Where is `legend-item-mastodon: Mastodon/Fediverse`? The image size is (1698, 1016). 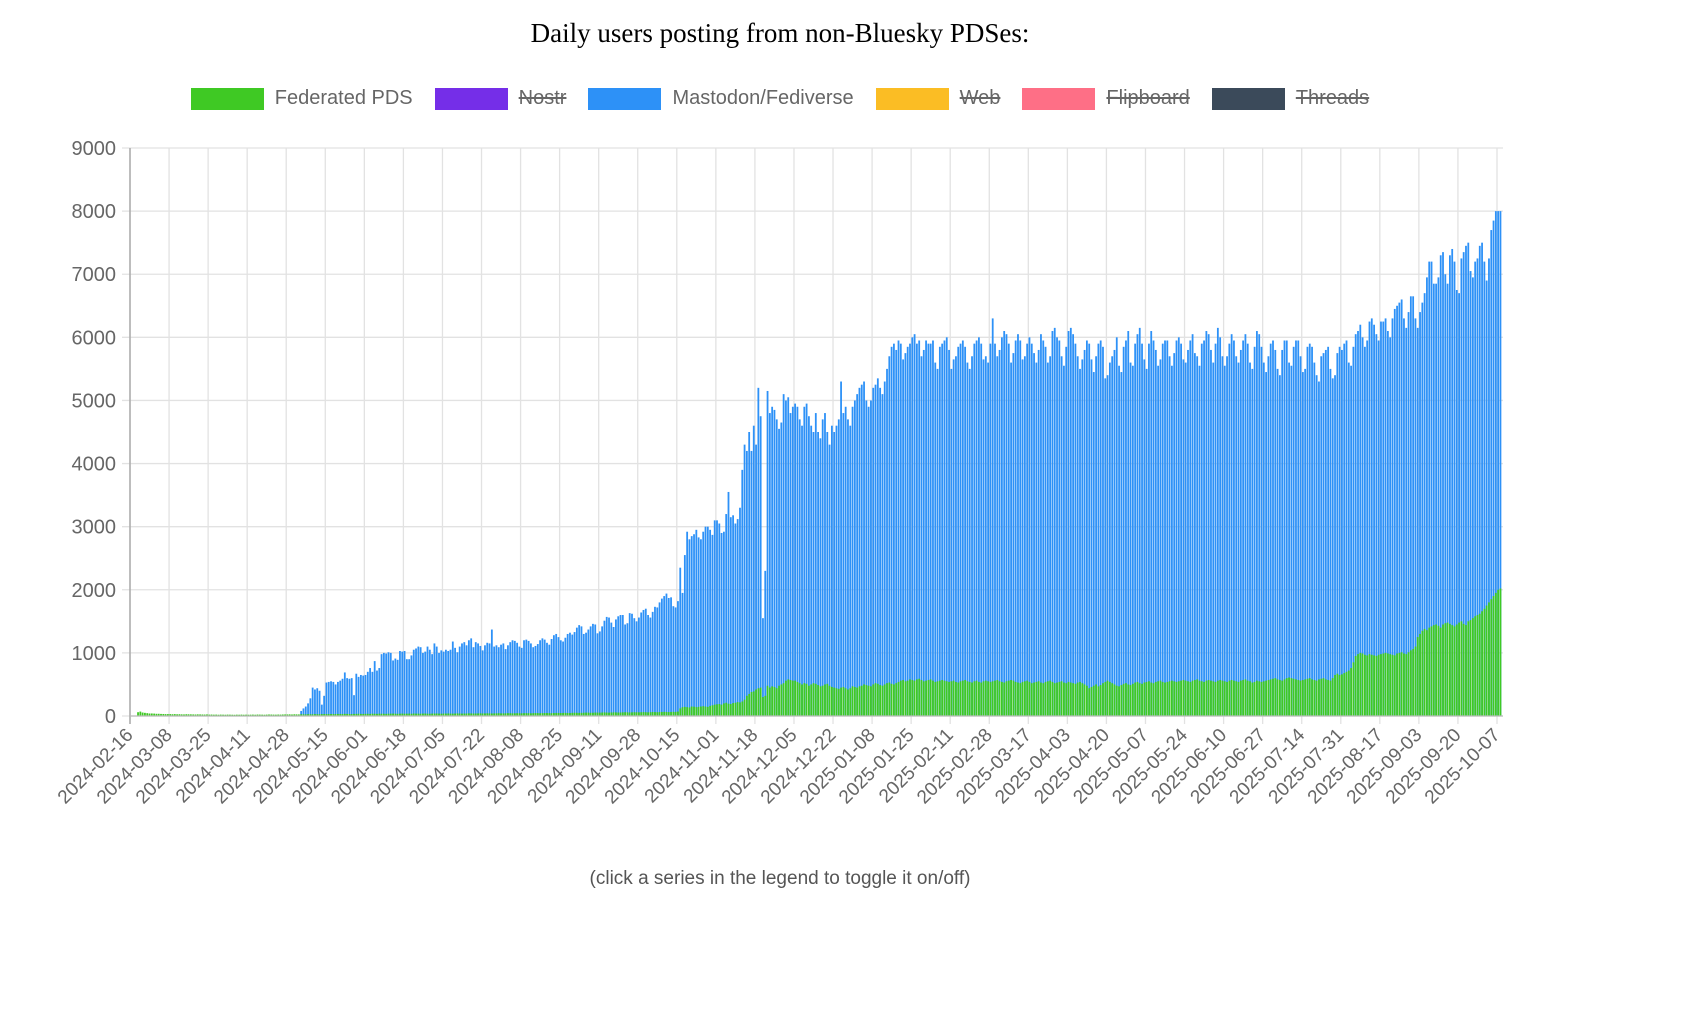
legend-item-mastodon: Mastodon/Fediverse is located at coordinates (721, 98).